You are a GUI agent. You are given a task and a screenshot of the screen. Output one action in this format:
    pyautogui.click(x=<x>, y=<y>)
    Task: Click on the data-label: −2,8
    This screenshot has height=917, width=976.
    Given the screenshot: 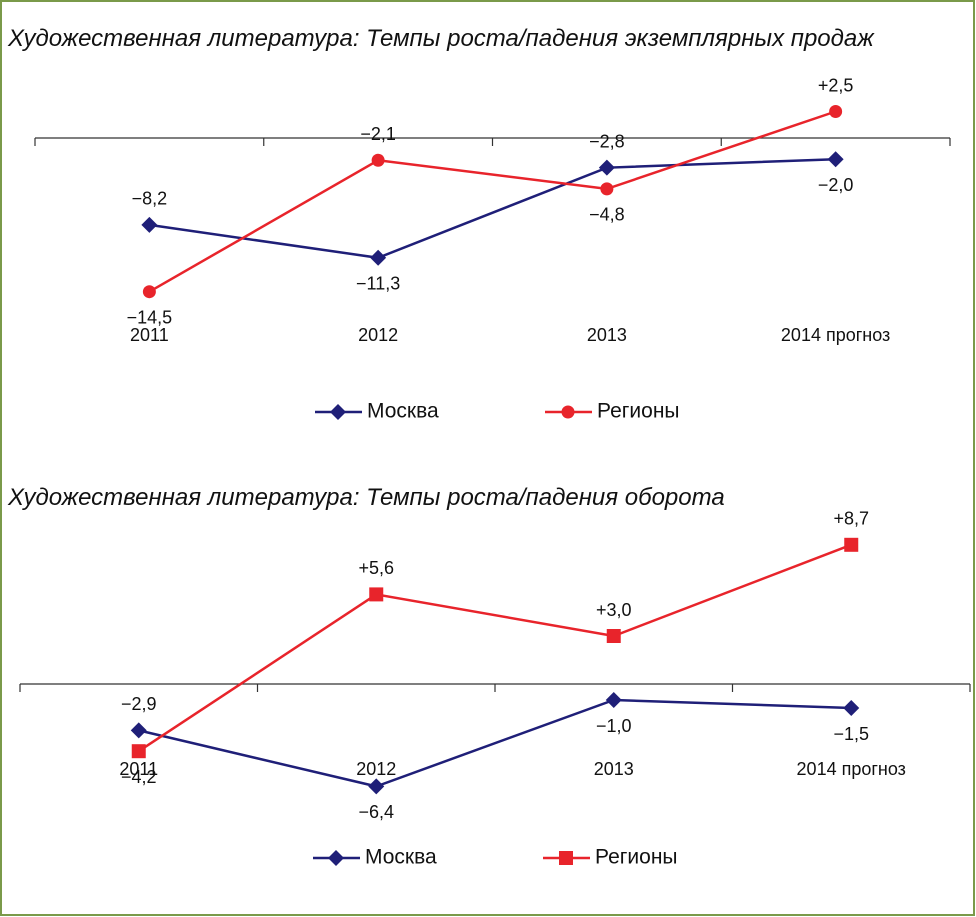 What is the action you would take?
    pyautogui.click(x=607, y=141)
    